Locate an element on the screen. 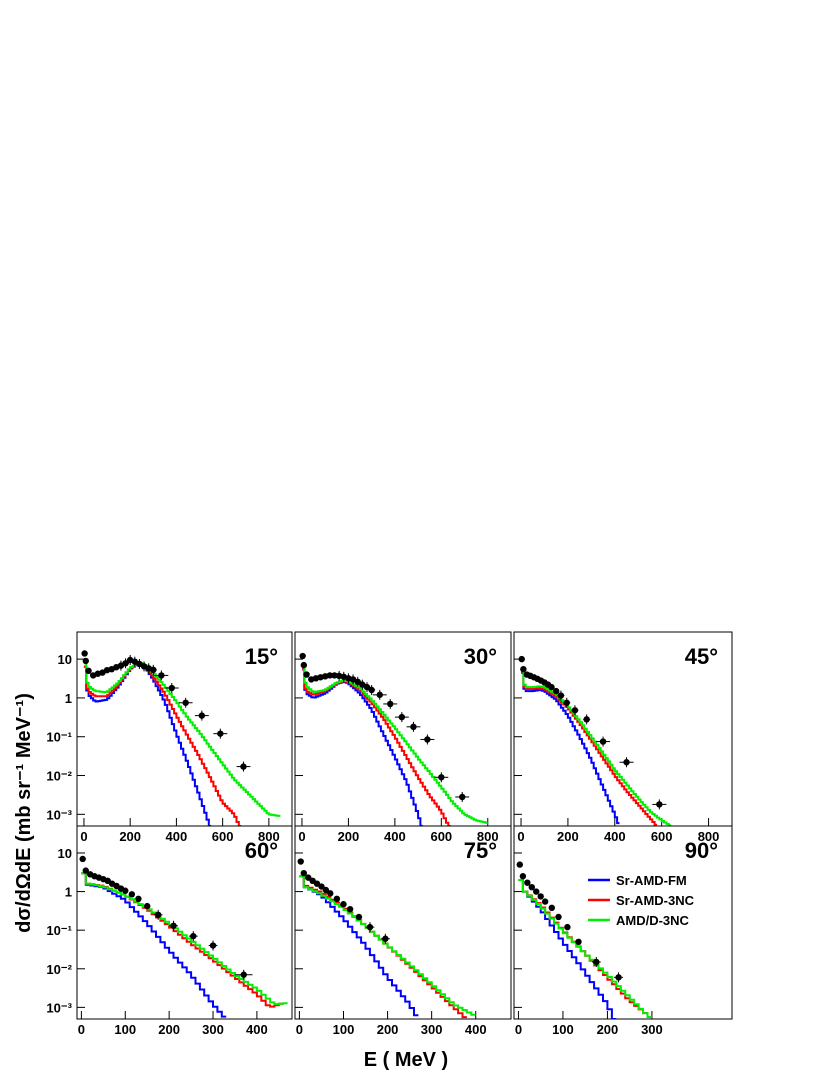 This screenshot has height=1075, width=830. panel-3: 0 200 400 600 800 45° is located at coordinates (623, 737).